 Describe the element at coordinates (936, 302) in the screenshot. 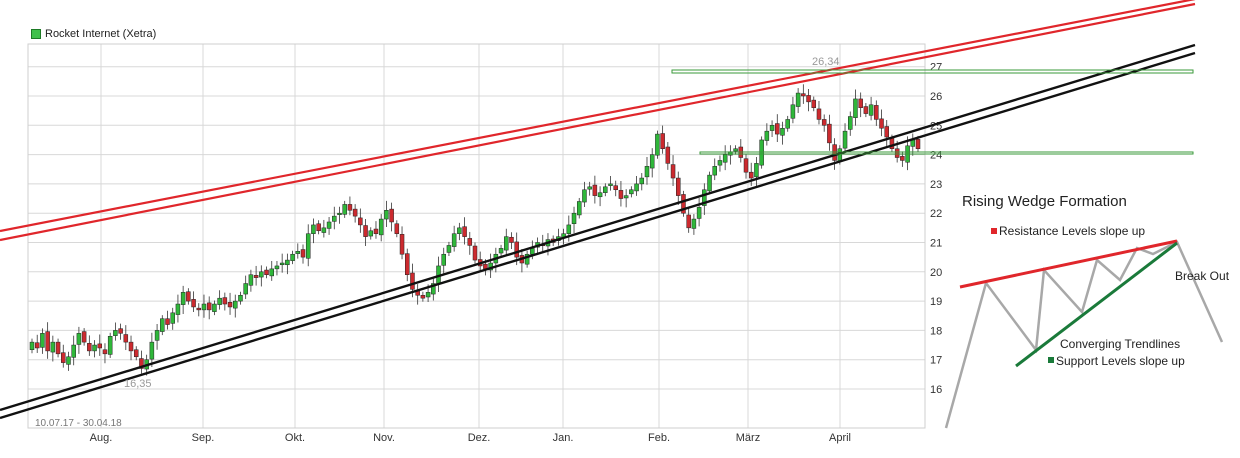

I see `y-tick-label: 19` at that location.